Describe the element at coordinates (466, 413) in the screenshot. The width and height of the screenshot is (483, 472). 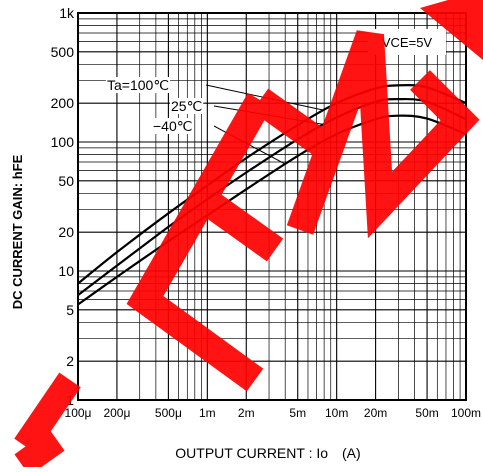
I see `x-tick-label: 100m` at that location.